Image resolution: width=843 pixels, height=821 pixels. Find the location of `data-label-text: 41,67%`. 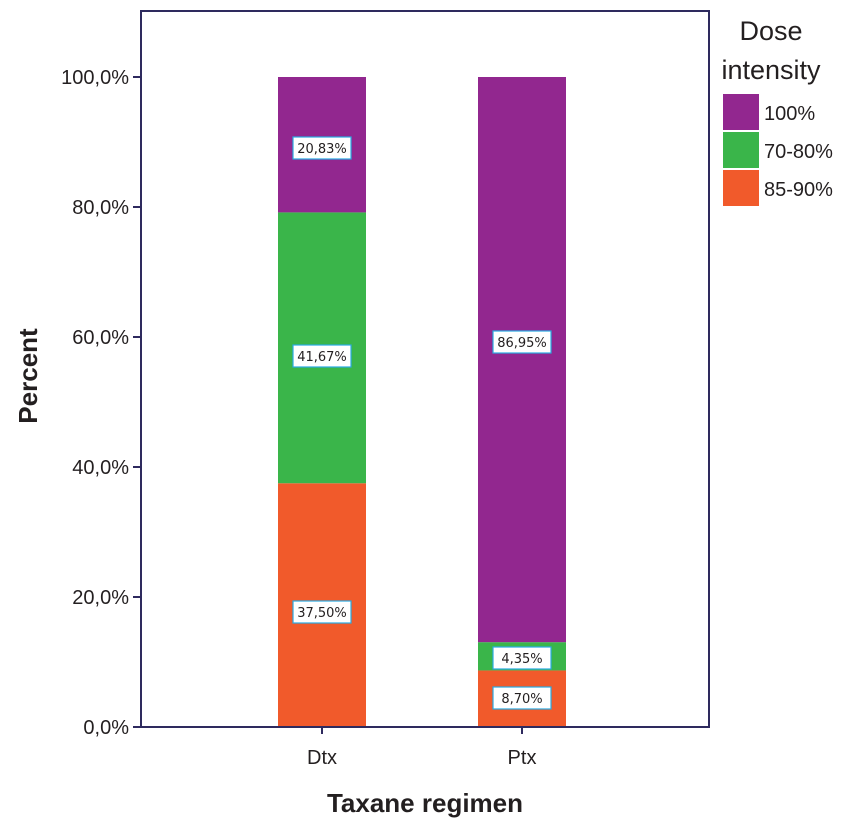

data-label-text: 41,67% is located at coordinates (322, 357).